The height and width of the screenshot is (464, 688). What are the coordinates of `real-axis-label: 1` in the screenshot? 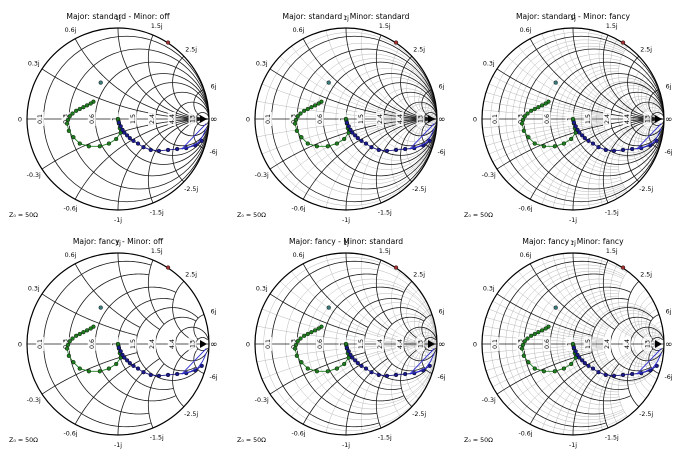 It's located at (343, 344).